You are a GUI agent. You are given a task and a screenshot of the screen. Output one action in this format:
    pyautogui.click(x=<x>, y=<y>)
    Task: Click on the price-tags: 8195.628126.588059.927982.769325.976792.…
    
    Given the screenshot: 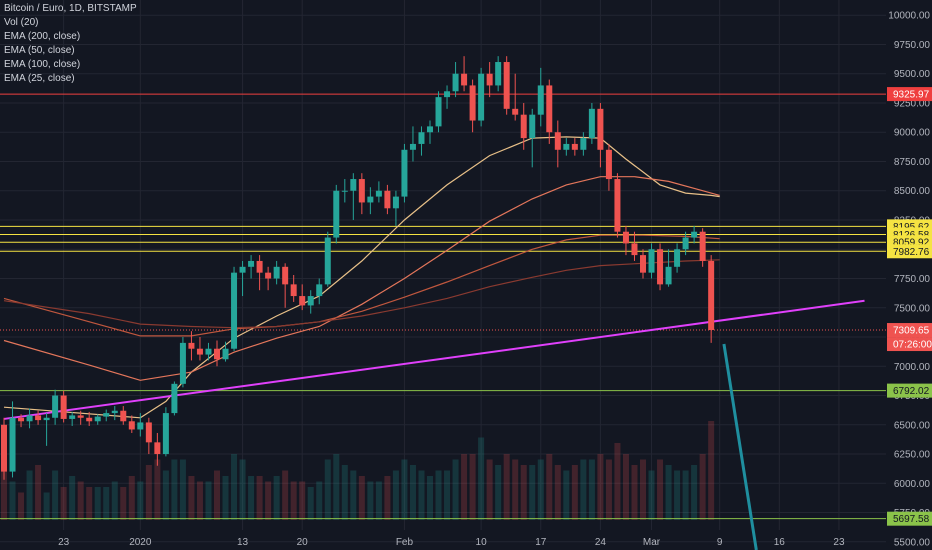 What is the action you would take?
    pyautogui.click(x=909, y=306)
    